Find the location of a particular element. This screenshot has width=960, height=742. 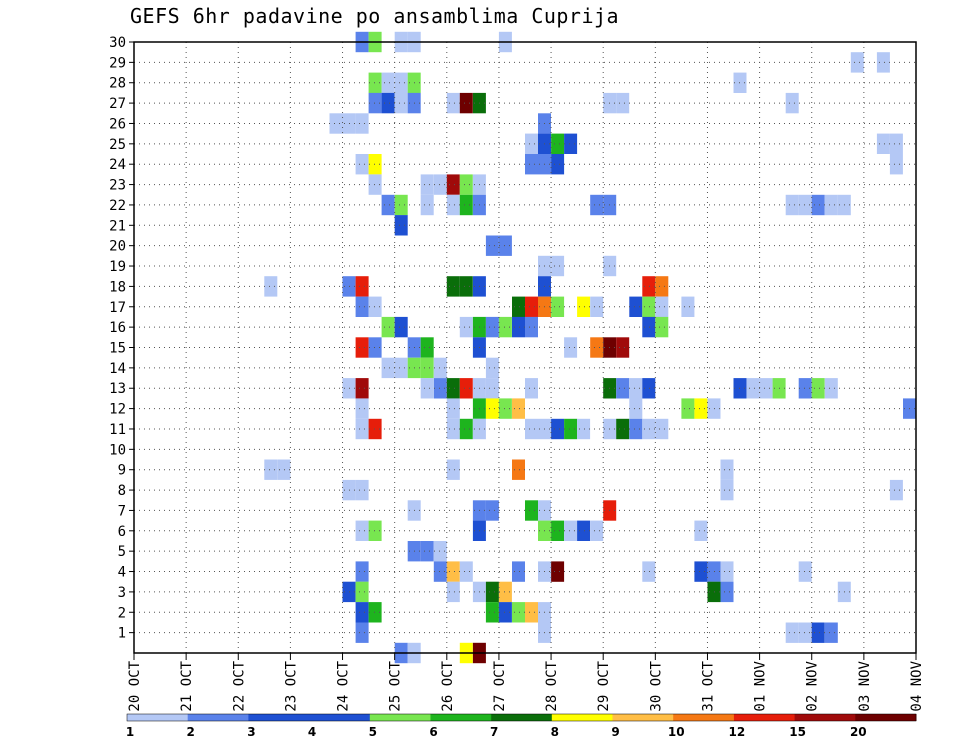

colorbar-label: 6 is located at coordinates (433, 732).